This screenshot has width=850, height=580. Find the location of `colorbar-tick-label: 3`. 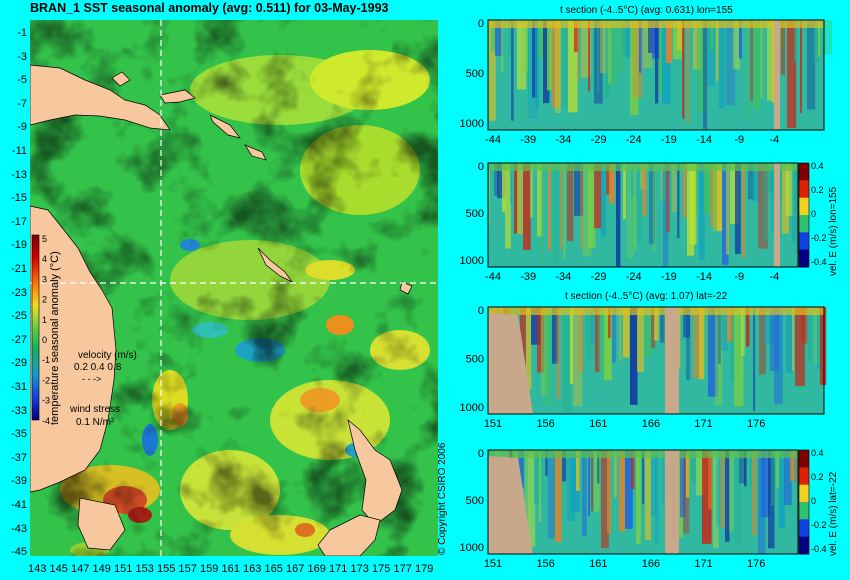

colorbar-tick-label: 3 is located at coordinates (44, 279).